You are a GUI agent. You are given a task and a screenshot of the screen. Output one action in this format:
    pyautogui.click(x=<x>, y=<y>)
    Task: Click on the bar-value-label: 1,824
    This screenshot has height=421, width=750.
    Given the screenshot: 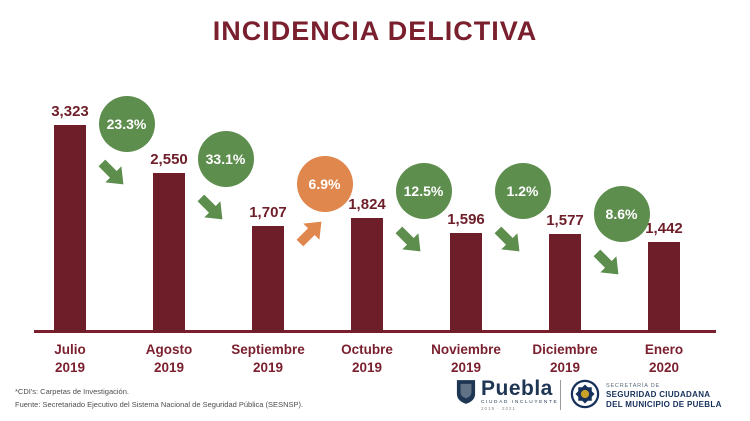 What is the action you would take?
    pyautogui.click(x=367, y=204)
    